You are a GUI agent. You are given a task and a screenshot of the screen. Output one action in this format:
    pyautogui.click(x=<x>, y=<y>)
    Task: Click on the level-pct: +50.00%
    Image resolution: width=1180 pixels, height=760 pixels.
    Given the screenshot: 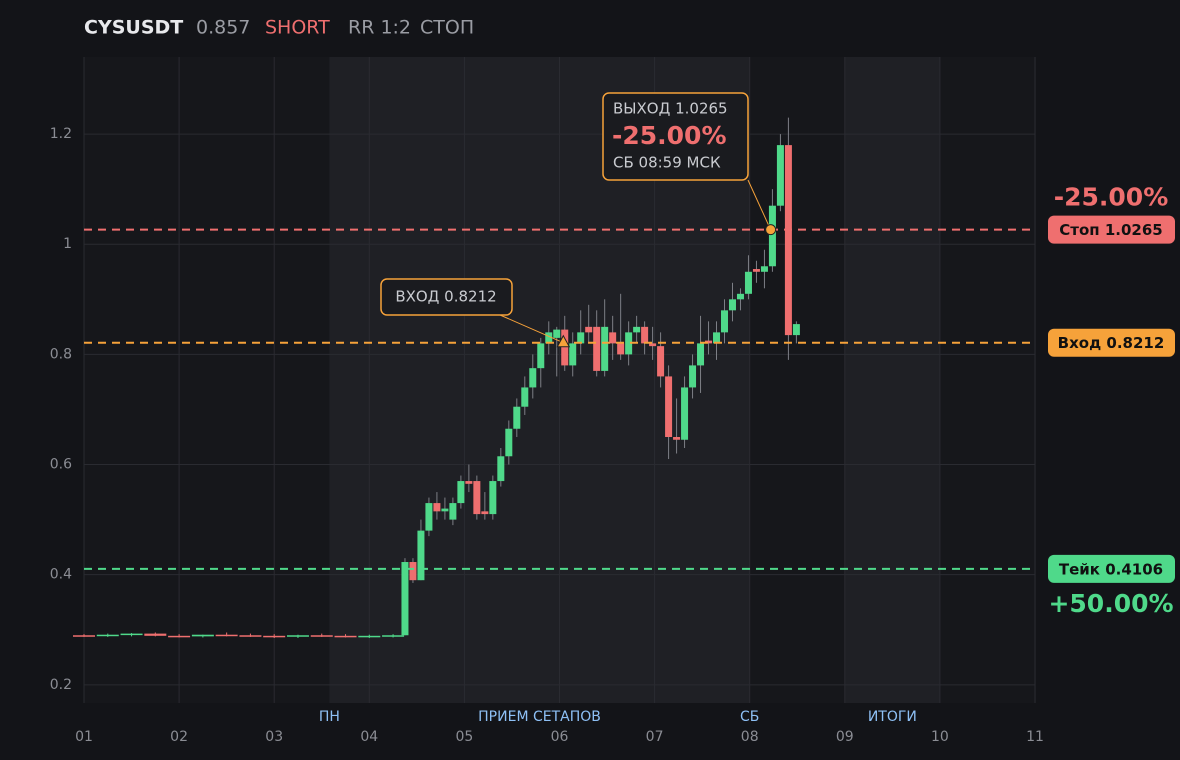 What is the action you would take?
    pyautogui.click(x=1110, y=603)
    